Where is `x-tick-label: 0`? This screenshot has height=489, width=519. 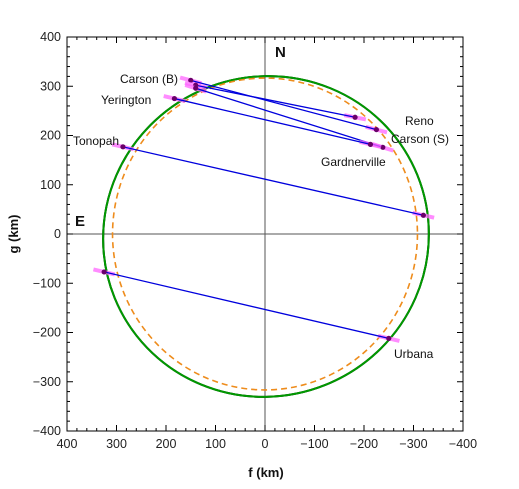
x-tick-label: 0 is located at coordinates (265, 444).